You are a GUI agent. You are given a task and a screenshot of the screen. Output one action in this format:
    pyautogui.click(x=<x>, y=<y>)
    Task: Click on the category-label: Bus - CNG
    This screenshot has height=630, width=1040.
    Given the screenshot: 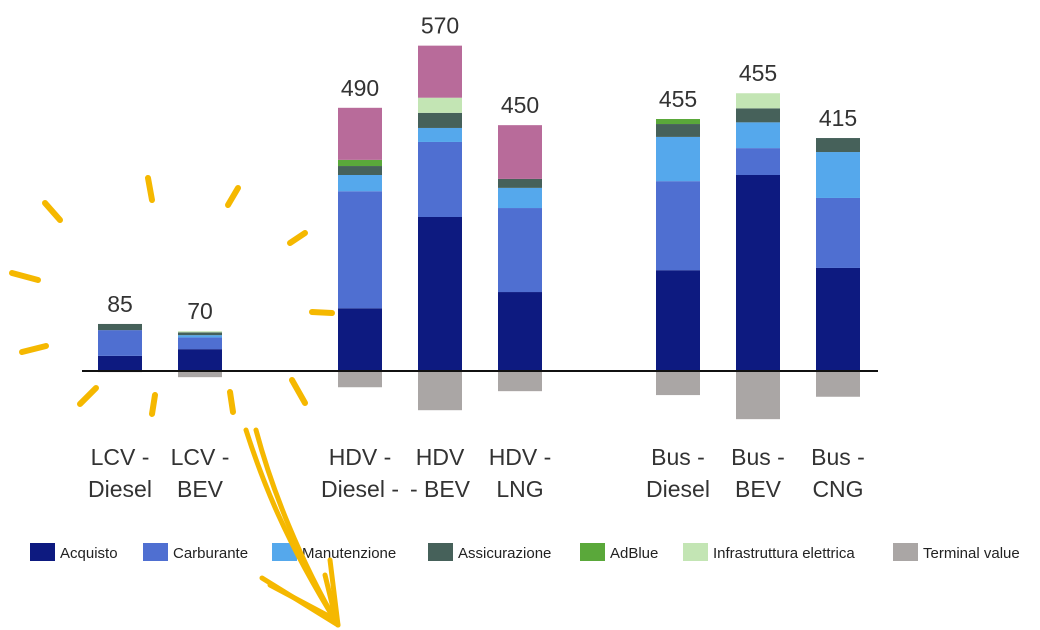 What is the action you would take?
    pyautogui.click(x=838, y=473)
    